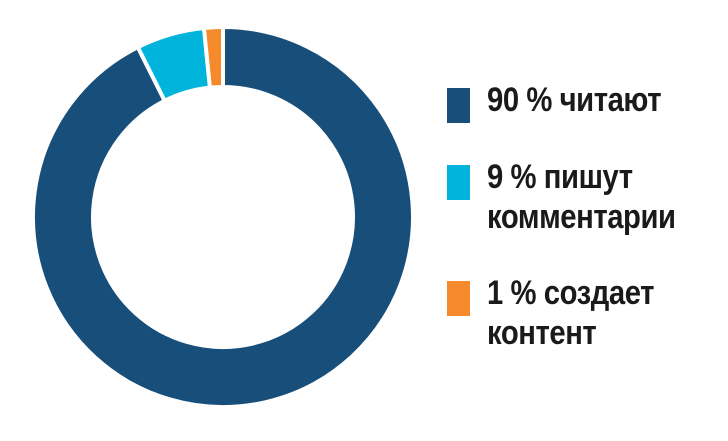  Describe the element at coordinates (581, 217) in the screenshot. I see `legend-label-commenting-line-2: комментарии` at that location.